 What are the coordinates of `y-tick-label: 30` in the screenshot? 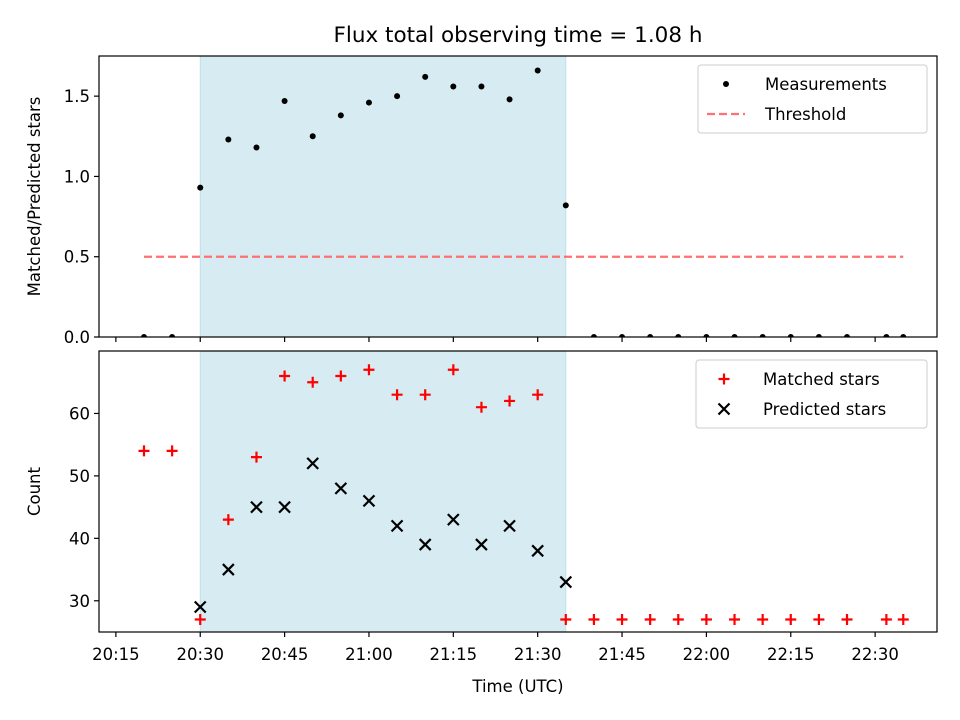 It's located at (79, 601).